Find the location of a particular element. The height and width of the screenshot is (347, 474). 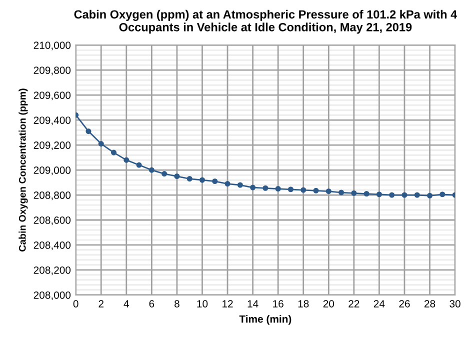

x-tick-label: 8 is located at coordinates (177, 304).